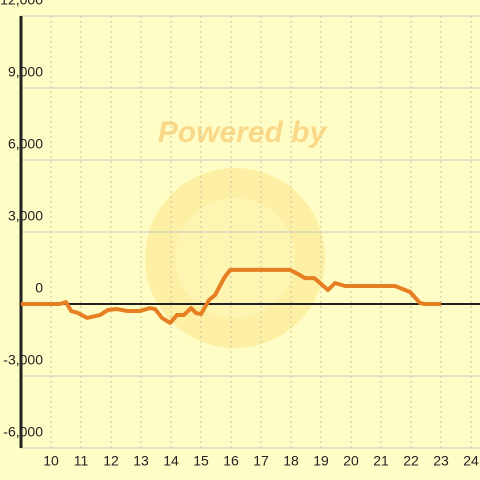 This screenshot has width=480, height=480. I want to click on x-tick-label: 19, so click(321, 461).